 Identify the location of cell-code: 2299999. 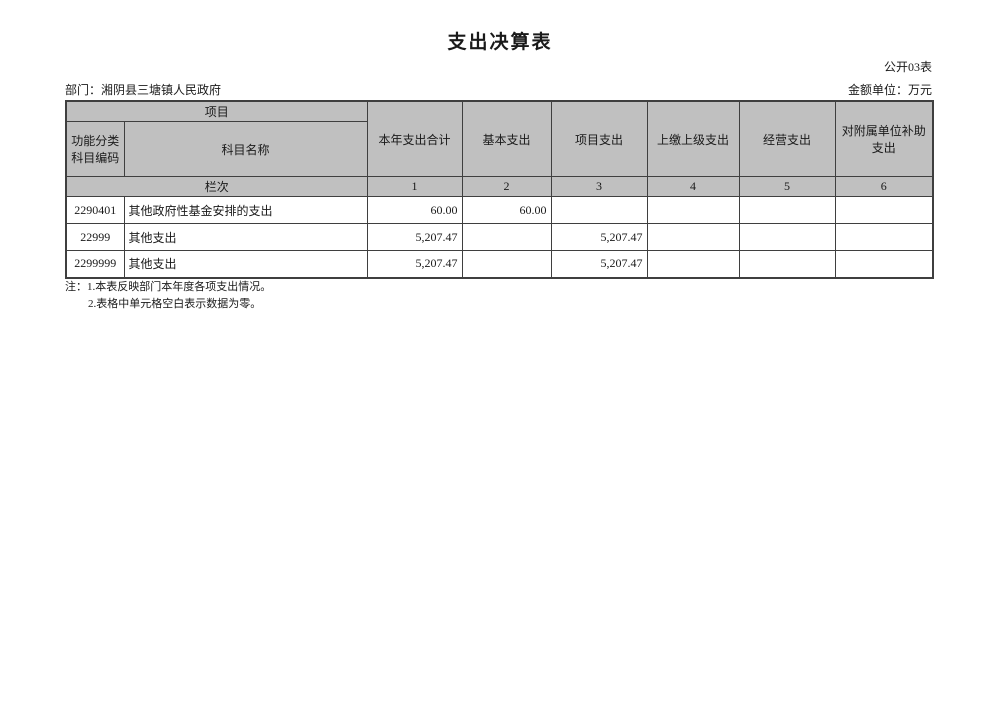
(95, 264).